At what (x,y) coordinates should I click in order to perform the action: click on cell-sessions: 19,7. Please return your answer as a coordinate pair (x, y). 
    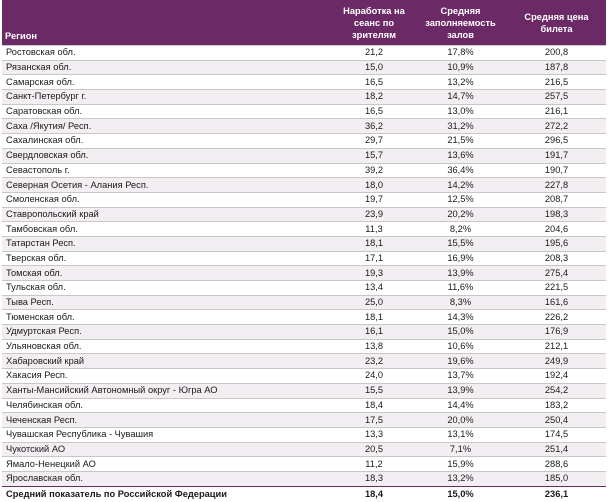
    Looking at the image, I should click on (374, 199).